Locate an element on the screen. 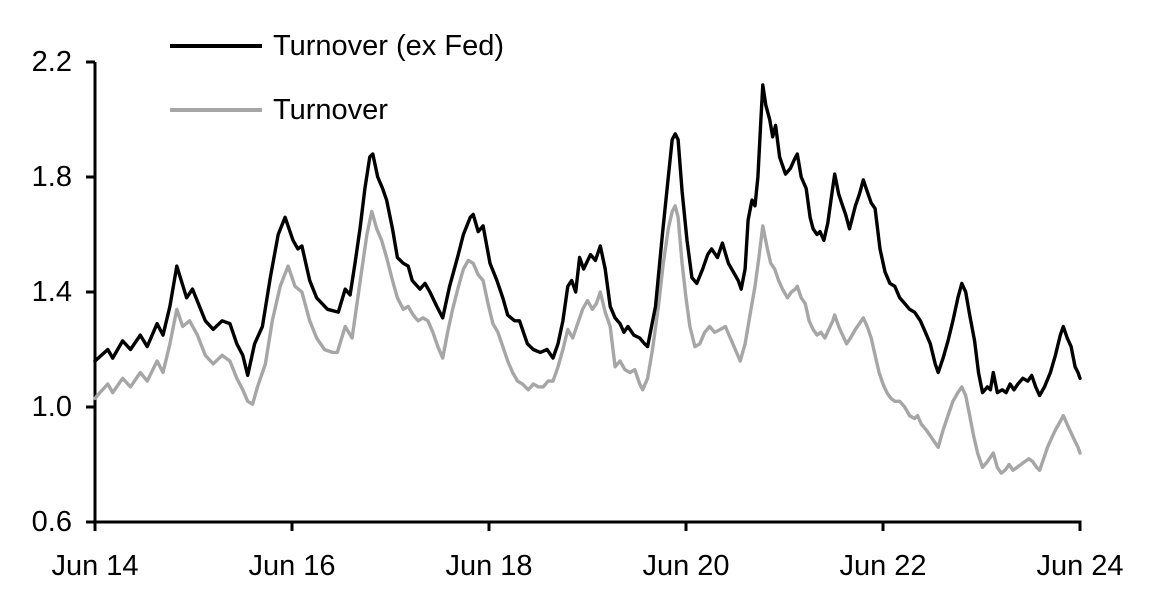 The height and width of the screenshot is (597, 1152). legend-label: Turnover is located at coordinates (330, 109).